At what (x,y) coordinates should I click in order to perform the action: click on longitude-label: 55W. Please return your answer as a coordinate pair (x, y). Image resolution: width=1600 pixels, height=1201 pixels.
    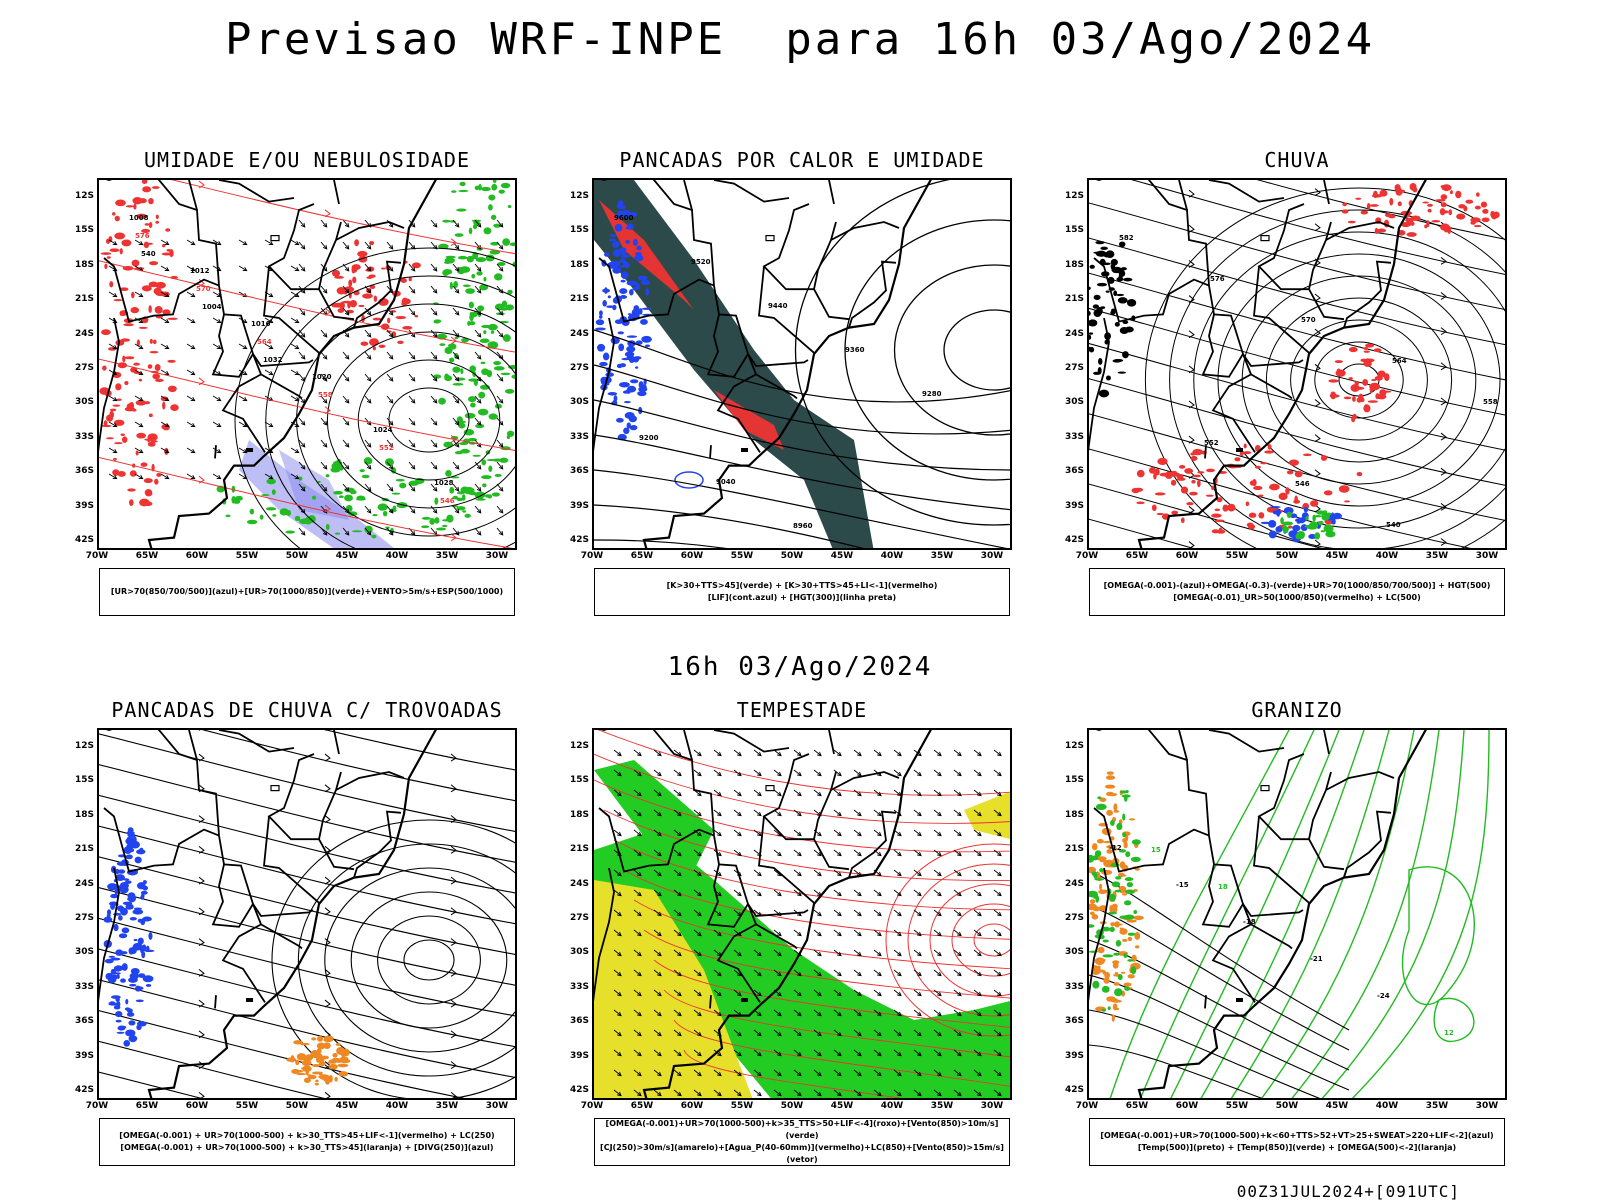
    Looking at the image, I should click on (247, 556).